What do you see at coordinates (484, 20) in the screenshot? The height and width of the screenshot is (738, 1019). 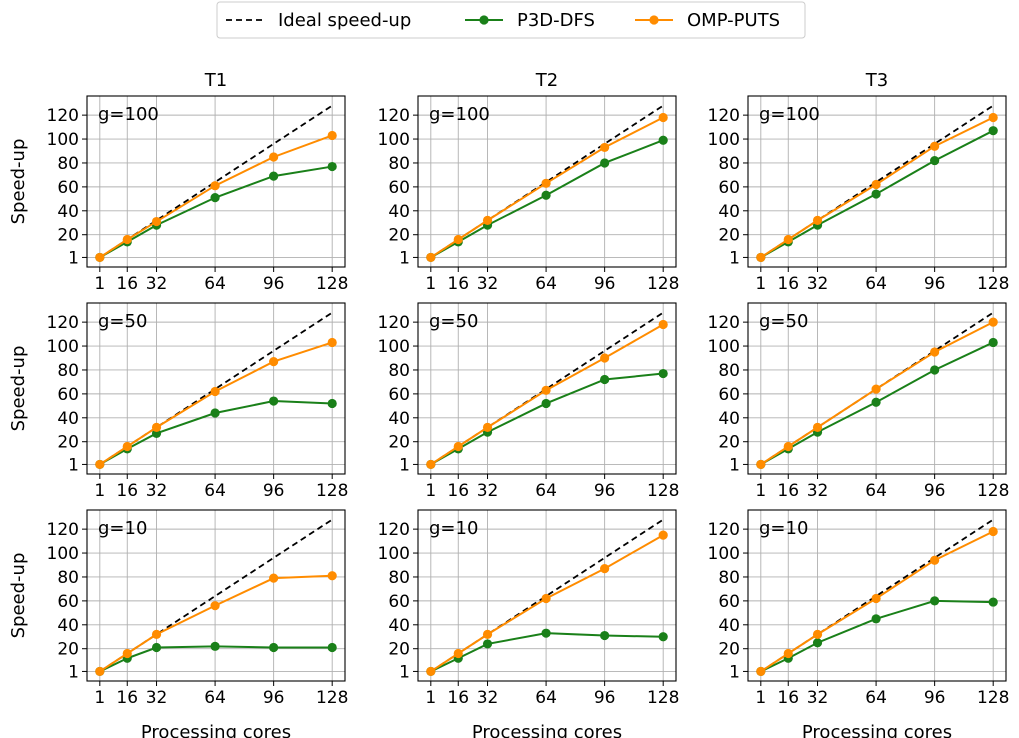 I see `legend-marker` at bounding box center [484, 20].